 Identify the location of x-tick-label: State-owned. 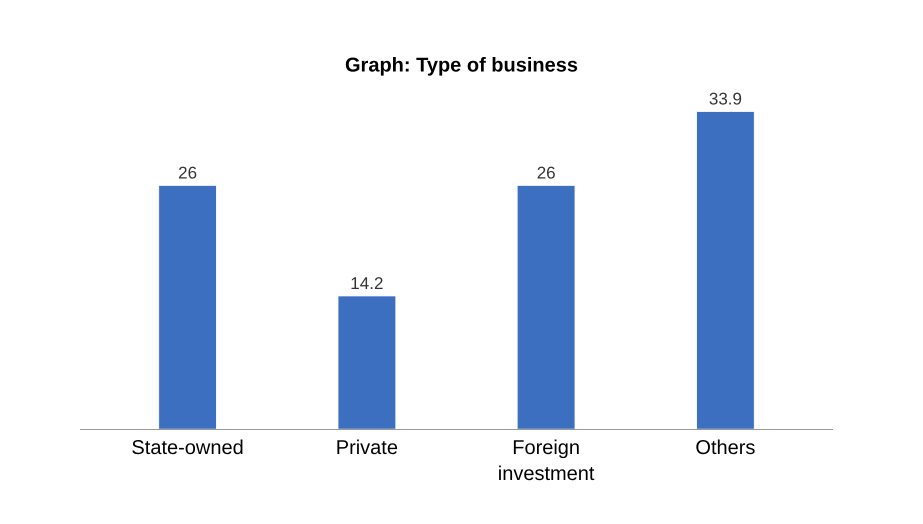
(187, 448).